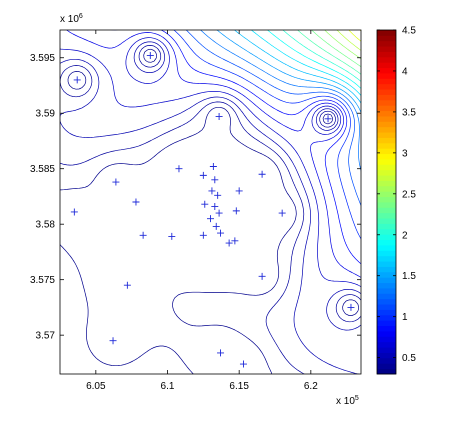 This screenshot has height=425, width=460. Describe the element at coordinates (311, 386) in the screenshot. I see `x-tick-label: 6.2` at that location.